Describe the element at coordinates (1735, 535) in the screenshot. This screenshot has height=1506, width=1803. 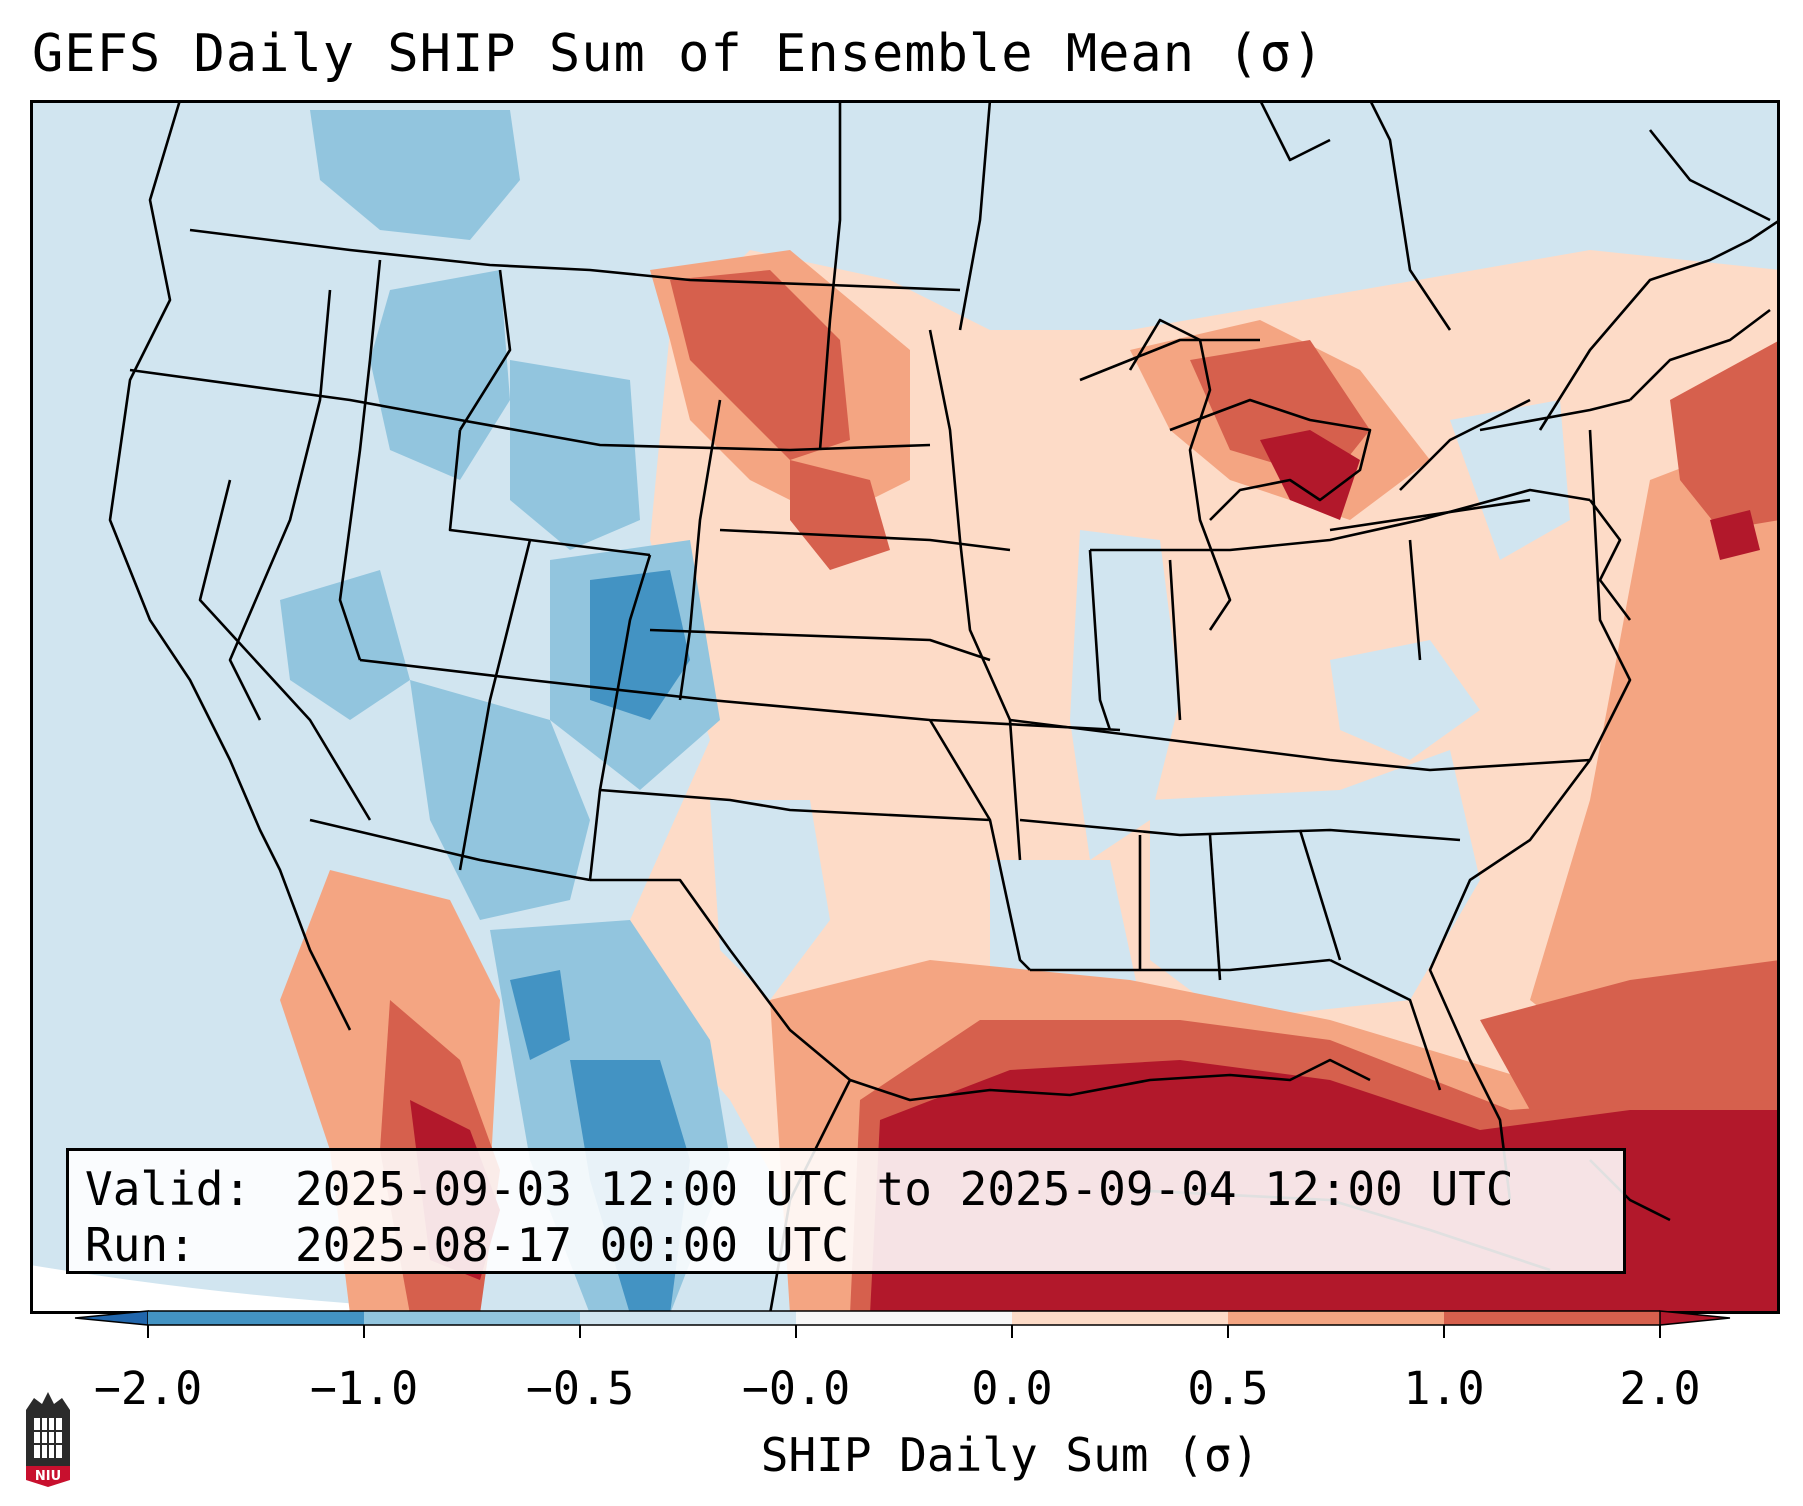
I see `very-strong-positive-maine` at that location.